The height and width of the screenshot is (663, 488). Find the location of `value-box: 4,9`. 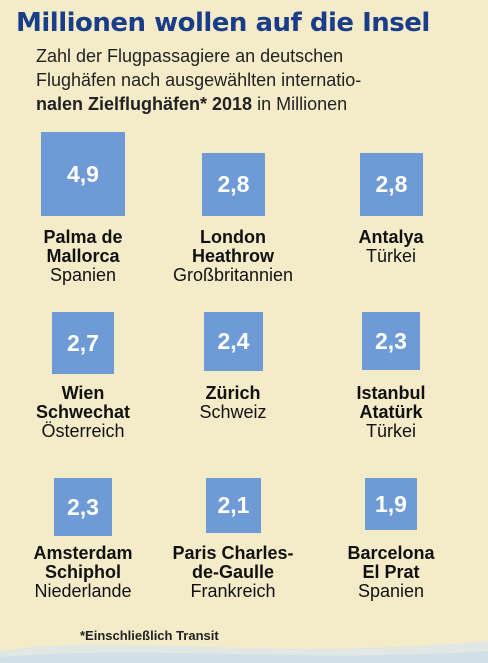

value-box: 4,9 is located at coordinates (83, 174).